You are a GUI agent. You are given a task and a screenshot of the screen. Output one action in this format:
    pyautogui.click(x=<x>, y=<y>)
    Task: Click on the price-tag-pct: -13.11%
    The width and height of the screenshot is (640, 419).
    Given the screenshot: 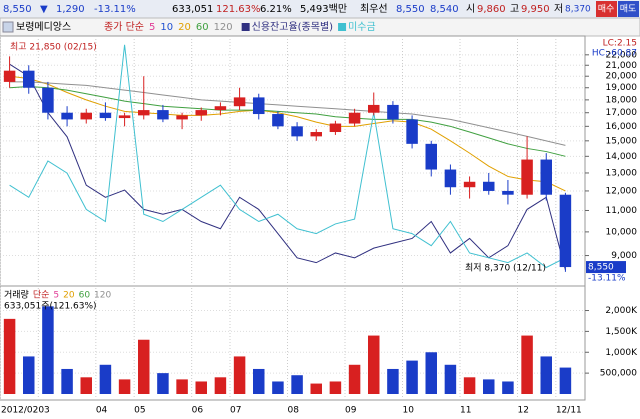 What is the action you would take?
    pyautogui.click(x=607, y=279)
    